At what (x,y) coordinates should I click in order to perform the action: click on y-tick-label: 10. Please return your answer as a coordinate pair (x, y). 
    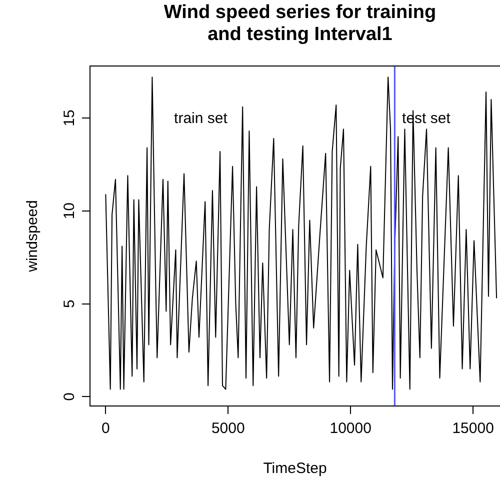
    Looking at the image, I should click on (69, 211).